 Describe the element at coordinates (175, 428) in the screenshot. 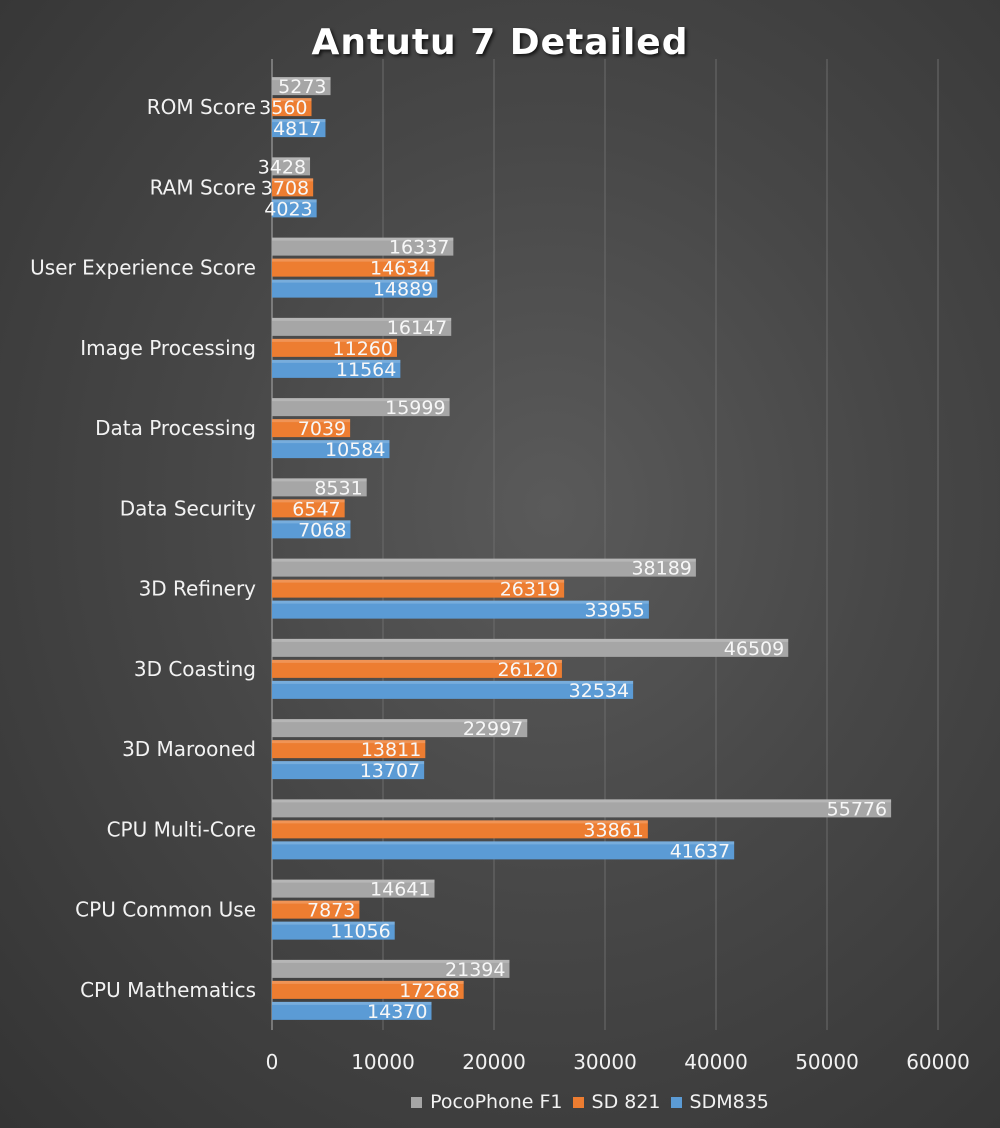

I see `category-label: Data Processing` at that location.